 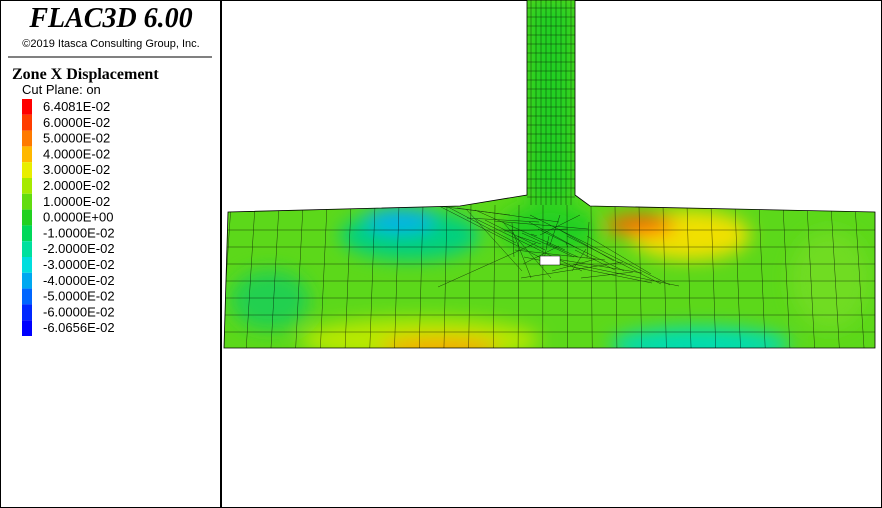 What do you see at coordinates (79, 280) in the screenshot?
I see `legend-label: -4.0000E-02` at bounding box center [79, 280].